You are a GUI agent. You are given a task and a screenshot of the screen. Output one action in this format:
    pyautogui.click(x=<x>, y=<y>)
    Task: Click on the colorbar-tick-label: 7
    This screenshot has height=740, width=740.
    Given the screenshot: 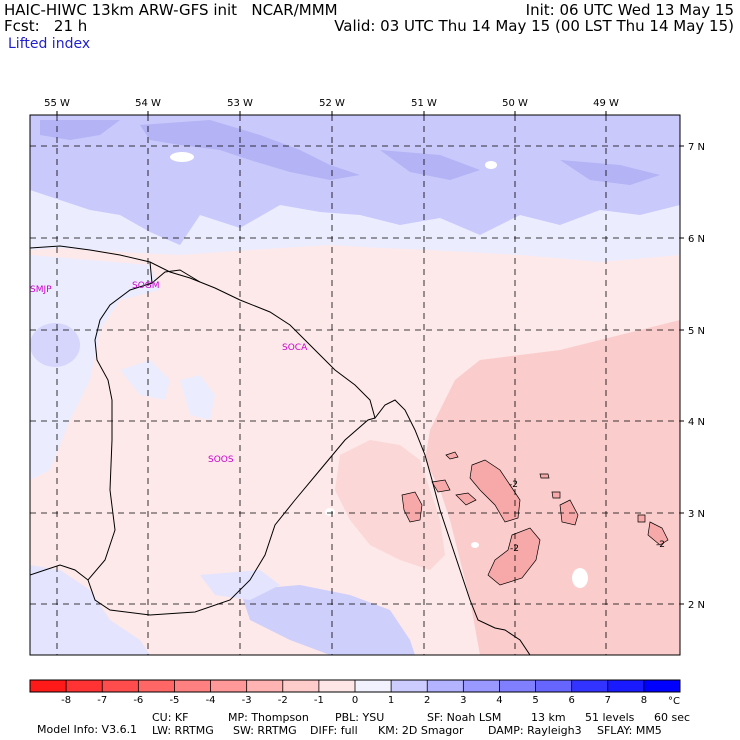 What is the action you would take?
    pyautogui.click(x=608, y=700)
    